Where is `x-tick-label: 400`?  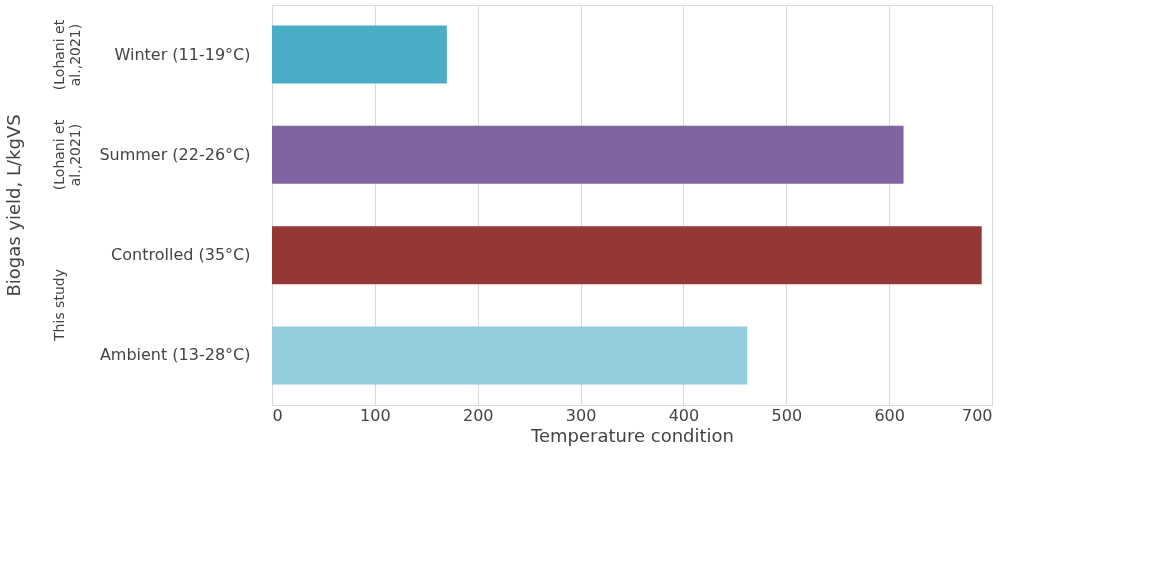
x-tick-label: 400 is located at coordinates (684, 415).